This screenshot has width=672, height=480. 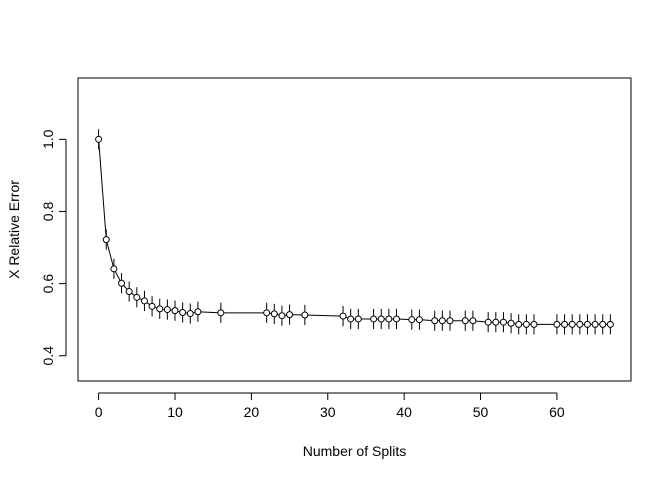 What do you see at coordinates (48, 284) in the screenshot?
I see `y-tick-label: 0.6` at bounding box center [48, 284].